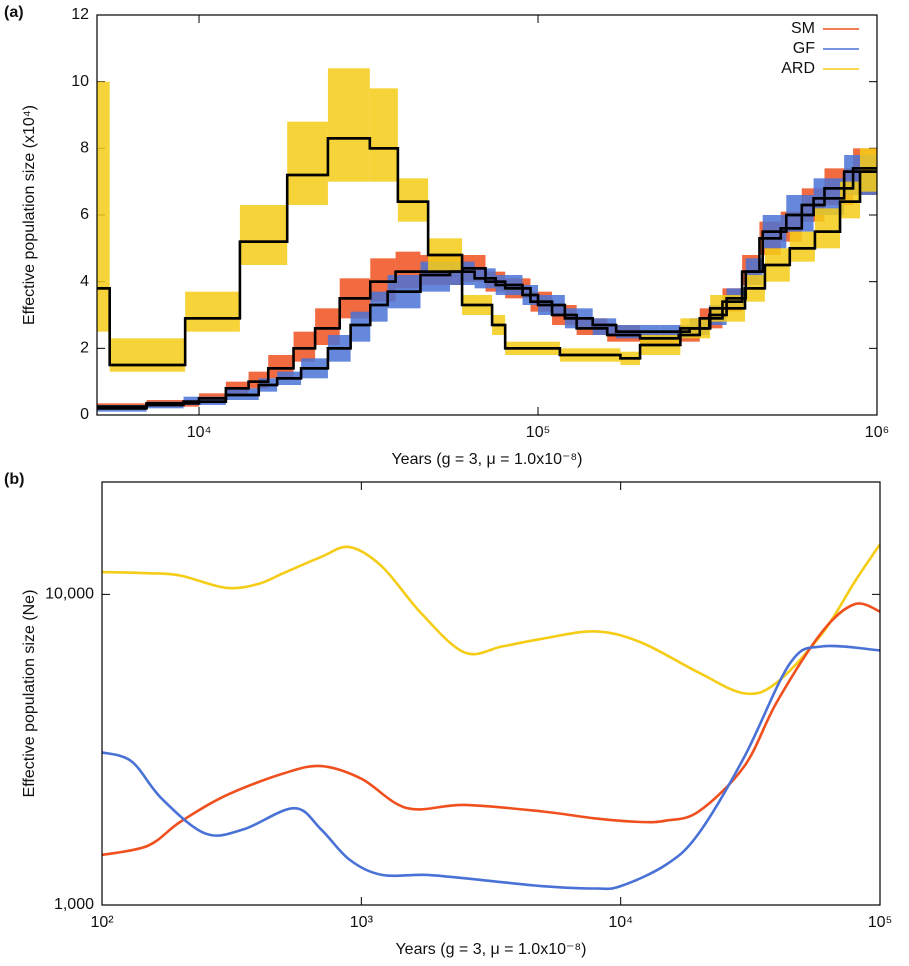 The image size is (909, 966). What do you see at coordinates (80, 14) in the screenshot?
I see `y-tick-label: 12` at bounding box center [80, 14].